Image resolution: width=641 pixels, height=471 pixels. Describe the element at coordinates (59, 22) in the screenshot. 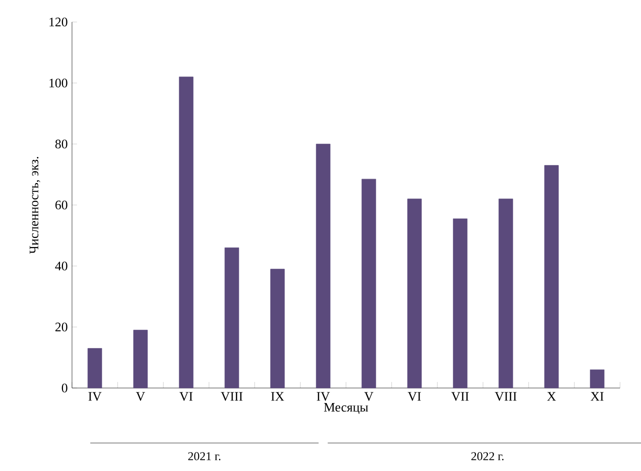

I see `y-tick-label: 120` at that location.